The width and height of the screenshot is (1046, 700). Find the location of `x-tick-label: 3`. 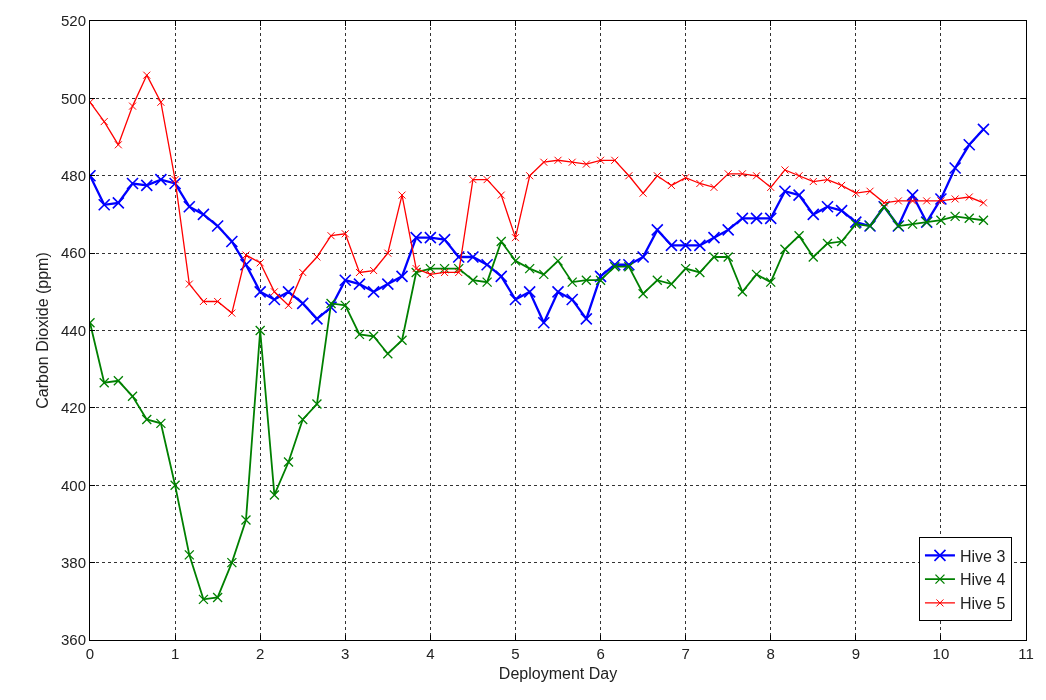

x-tick-label: 3 is located at coordinates (345, 653).